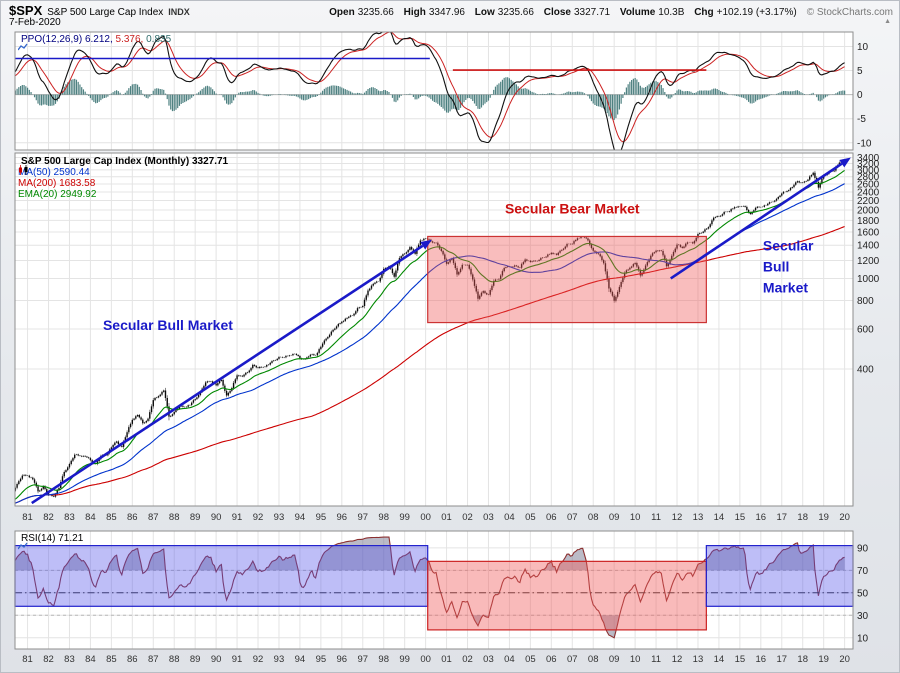  Describe the element at coordinates (57, 183) in the screenshot. I see `ma200-legend: MA(200) 1683.58` at that location.